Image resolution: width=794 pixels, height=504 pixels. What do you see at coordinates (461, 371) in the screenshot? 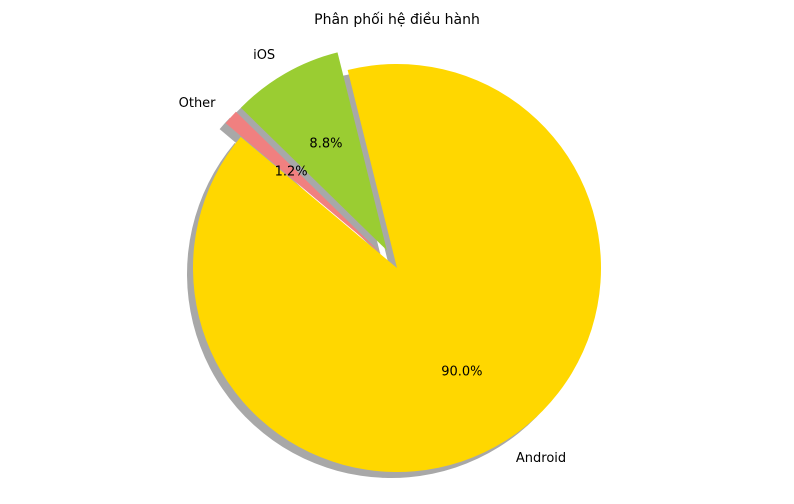
I see `slice-percent-android: 90.0%` at bounding box center [461, 371].